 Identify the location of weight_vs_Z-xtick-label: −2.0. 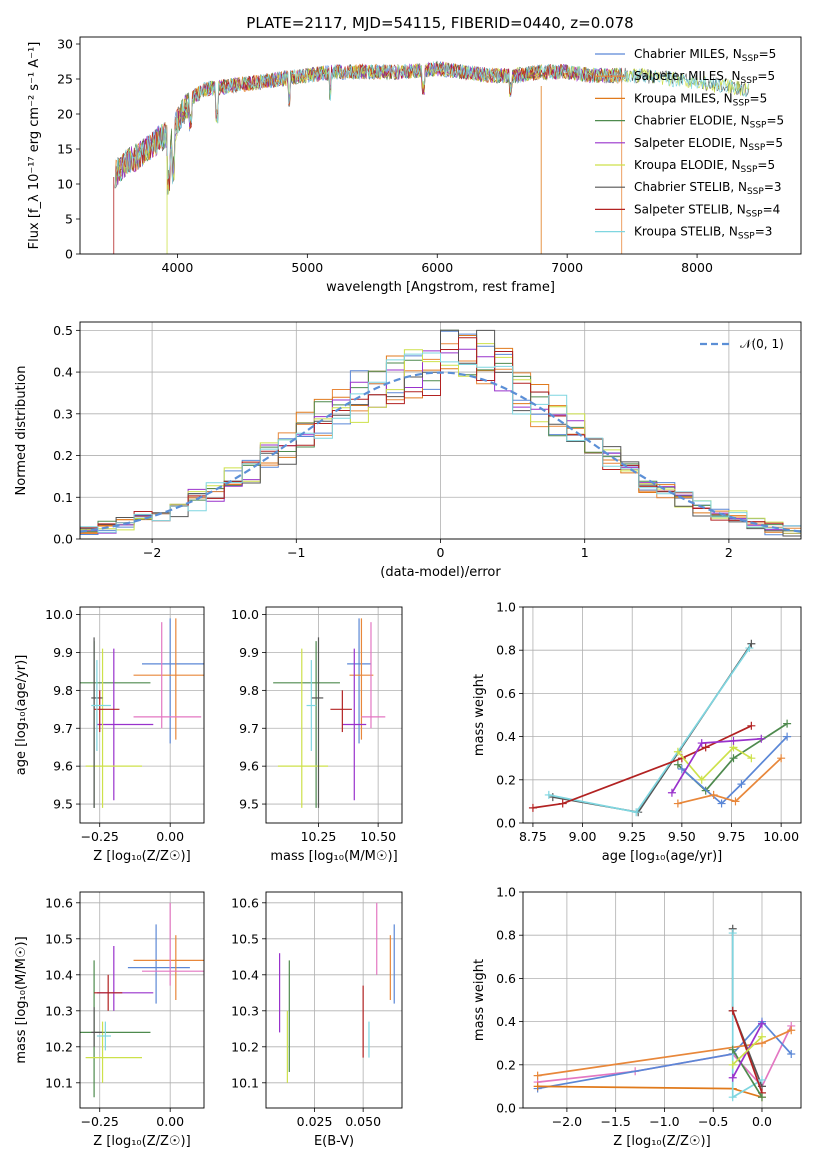
(567, 1121).